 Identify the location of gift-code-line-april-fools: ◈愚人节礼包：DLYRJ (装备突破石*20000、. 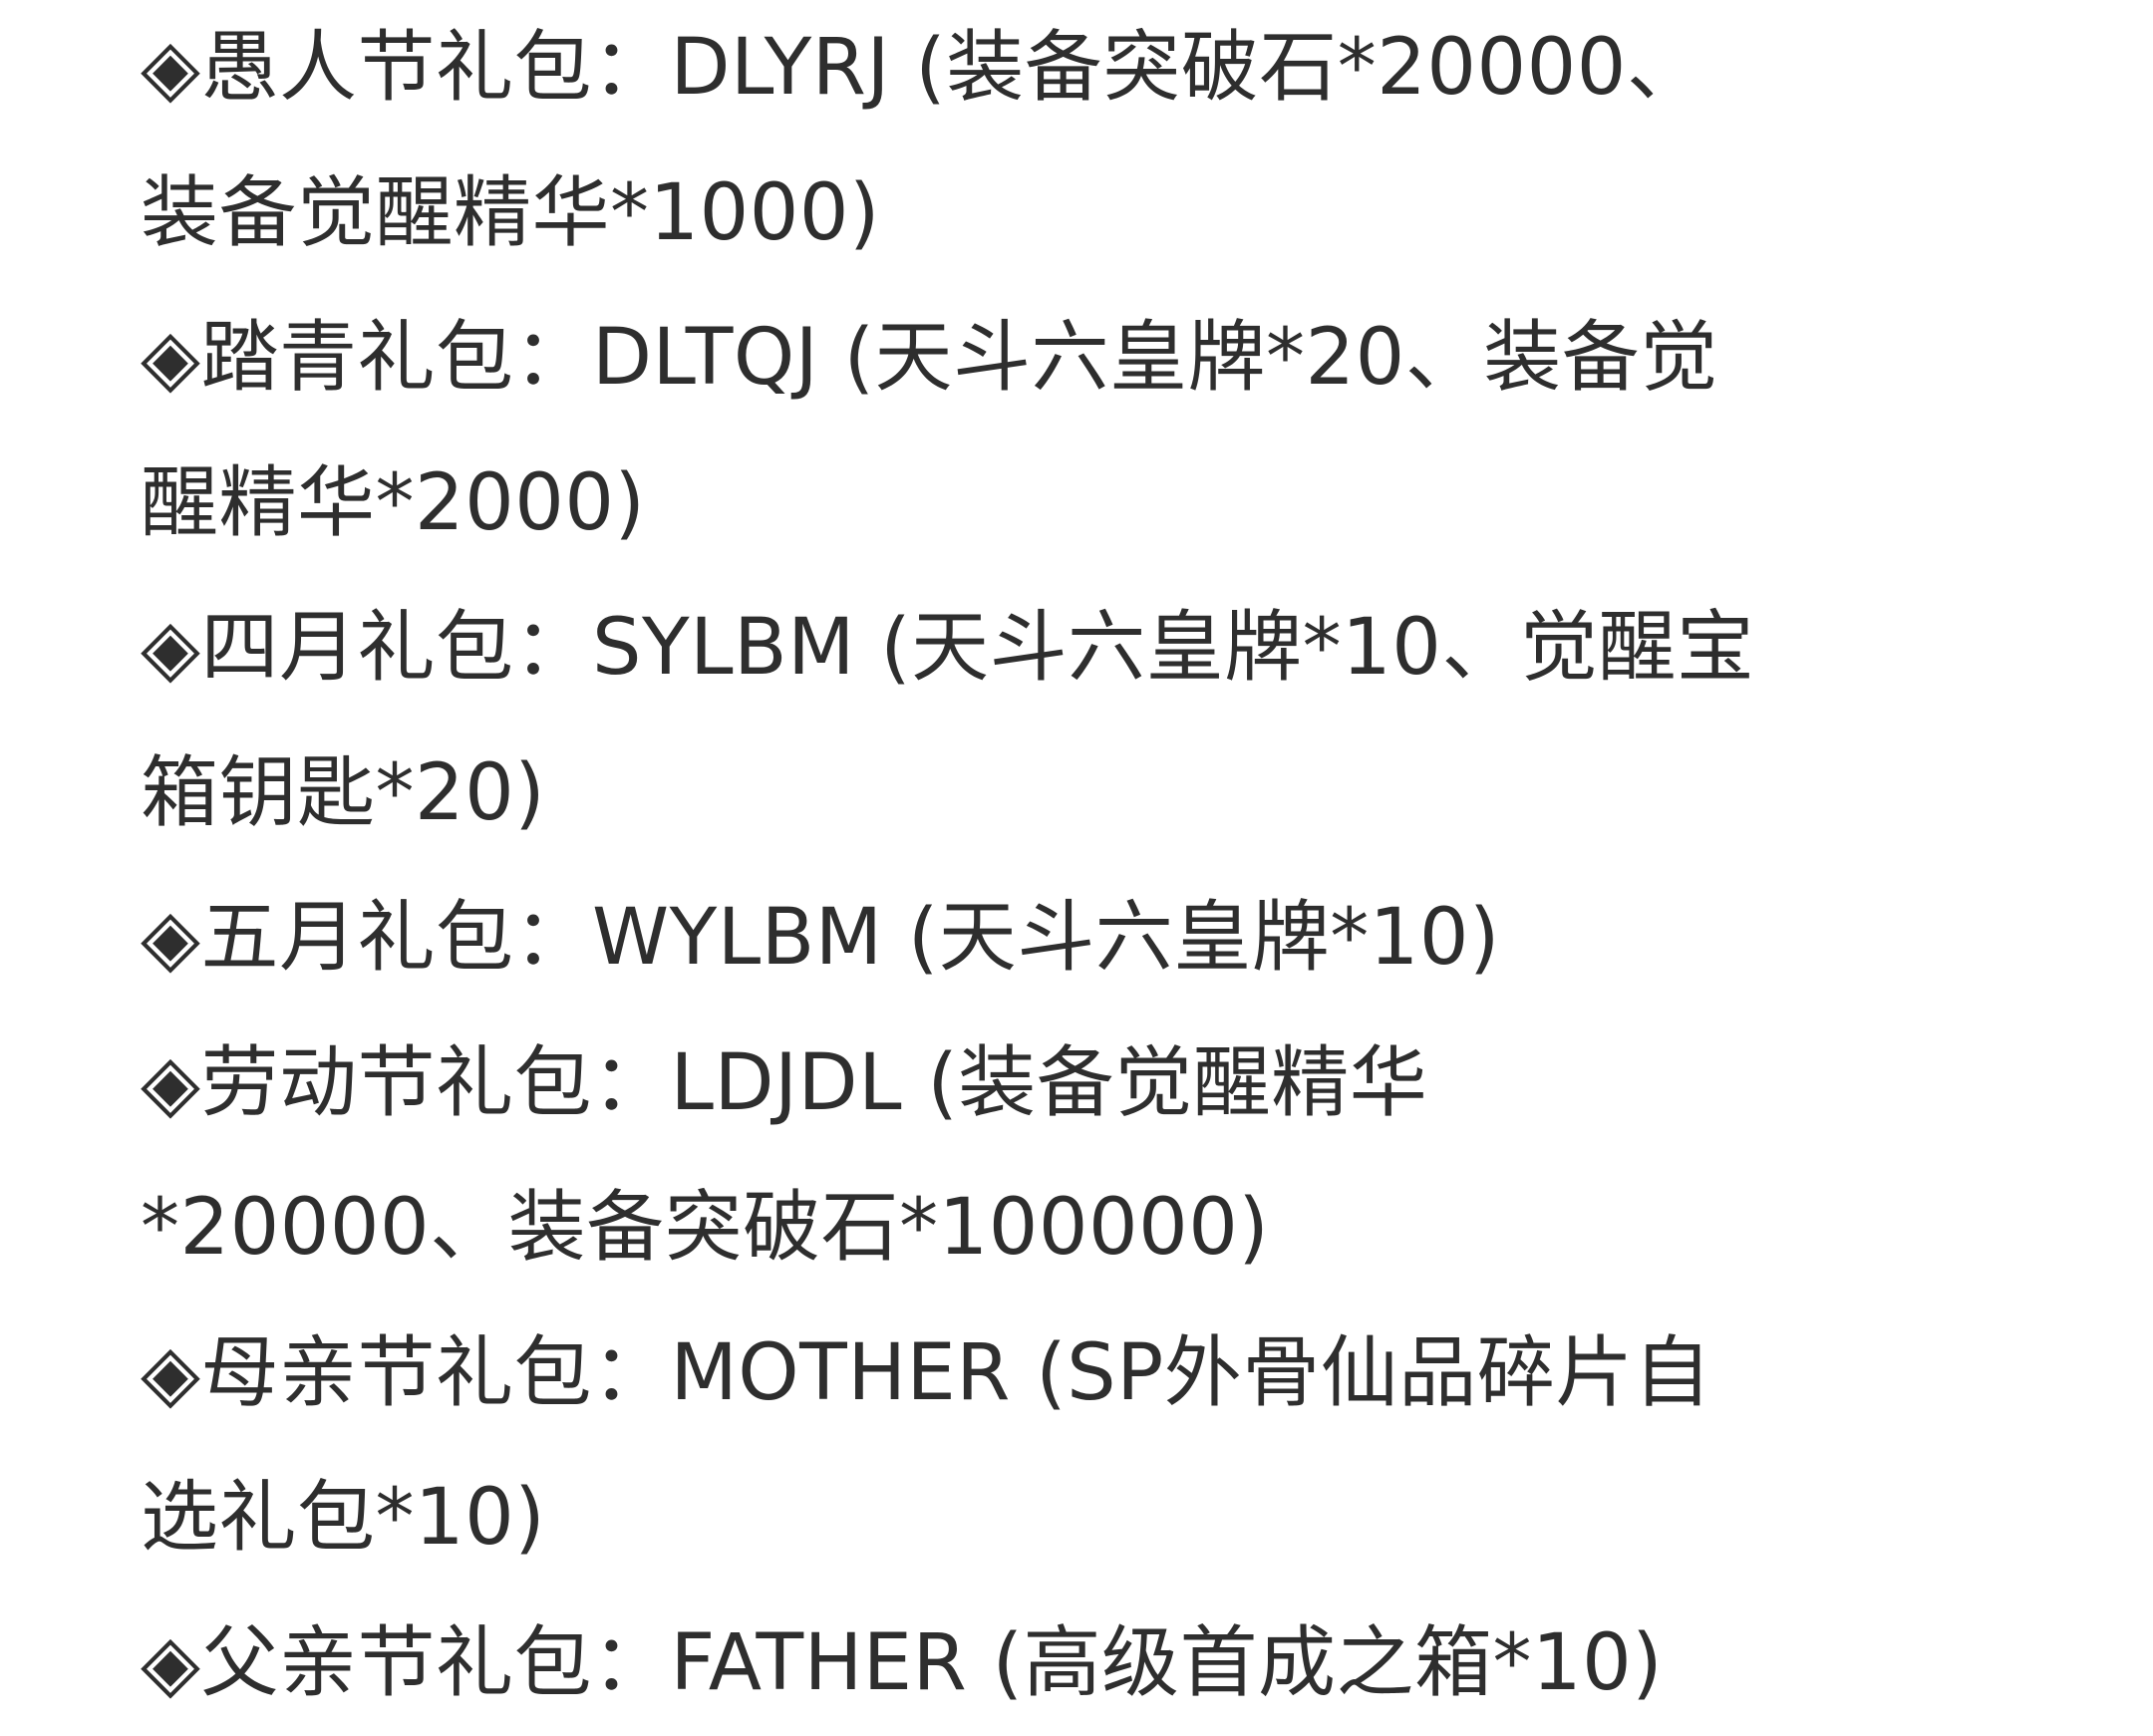
(1127, 71).